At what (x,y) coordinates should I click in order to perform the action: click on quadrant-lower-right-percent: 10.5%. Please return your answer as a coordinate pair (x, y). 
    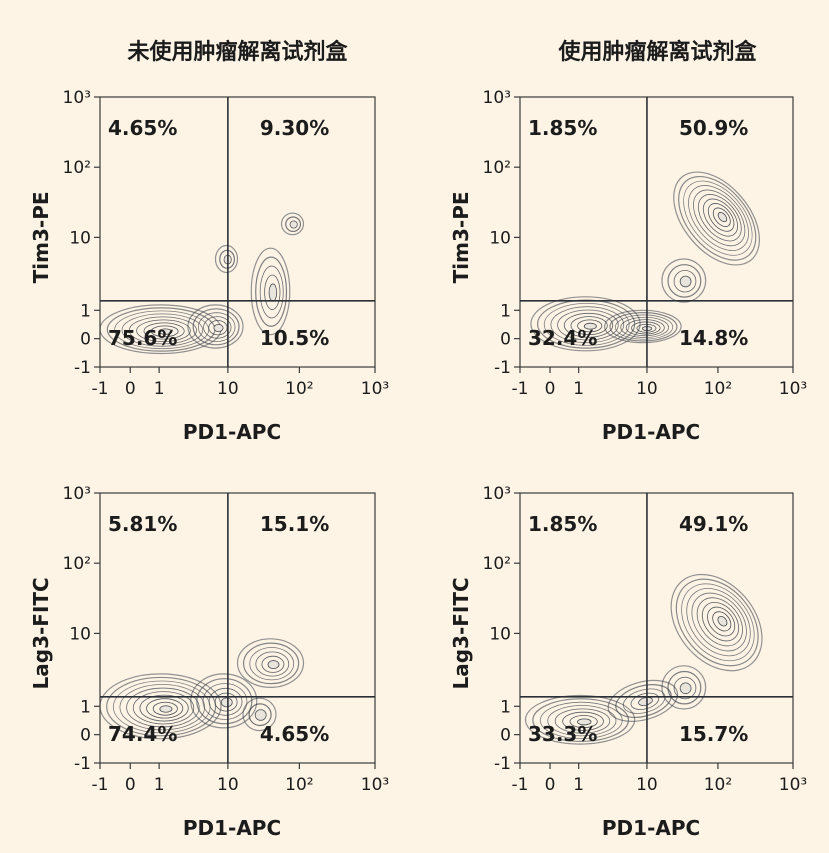
    Looking at the image, I should click on (294, 338).